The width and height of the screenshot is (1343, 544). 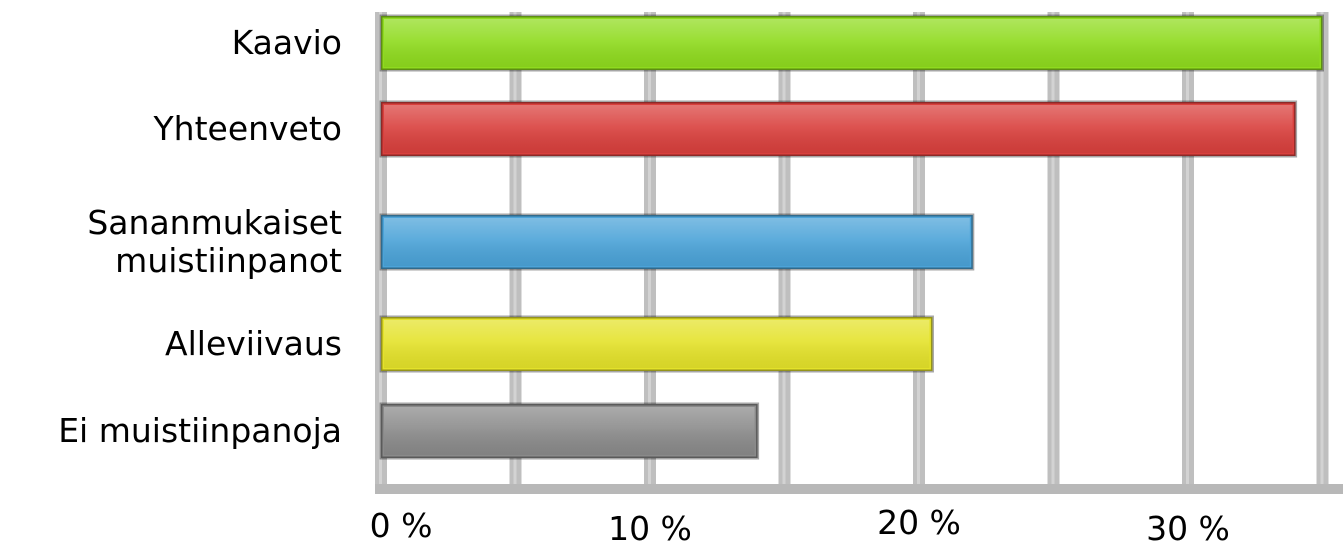 What do you see at coordinates (650, 526) in the screenshot?
I see `x-tick-label: 10 %` at bounding box center [650, 526].